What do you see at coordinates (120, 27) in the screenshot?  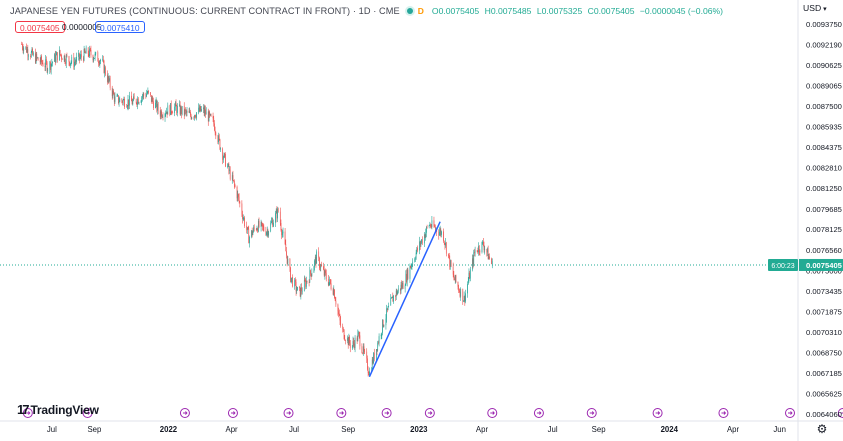 I see `ask-price-button: 0.0075410` at bounding box center [120, 27].